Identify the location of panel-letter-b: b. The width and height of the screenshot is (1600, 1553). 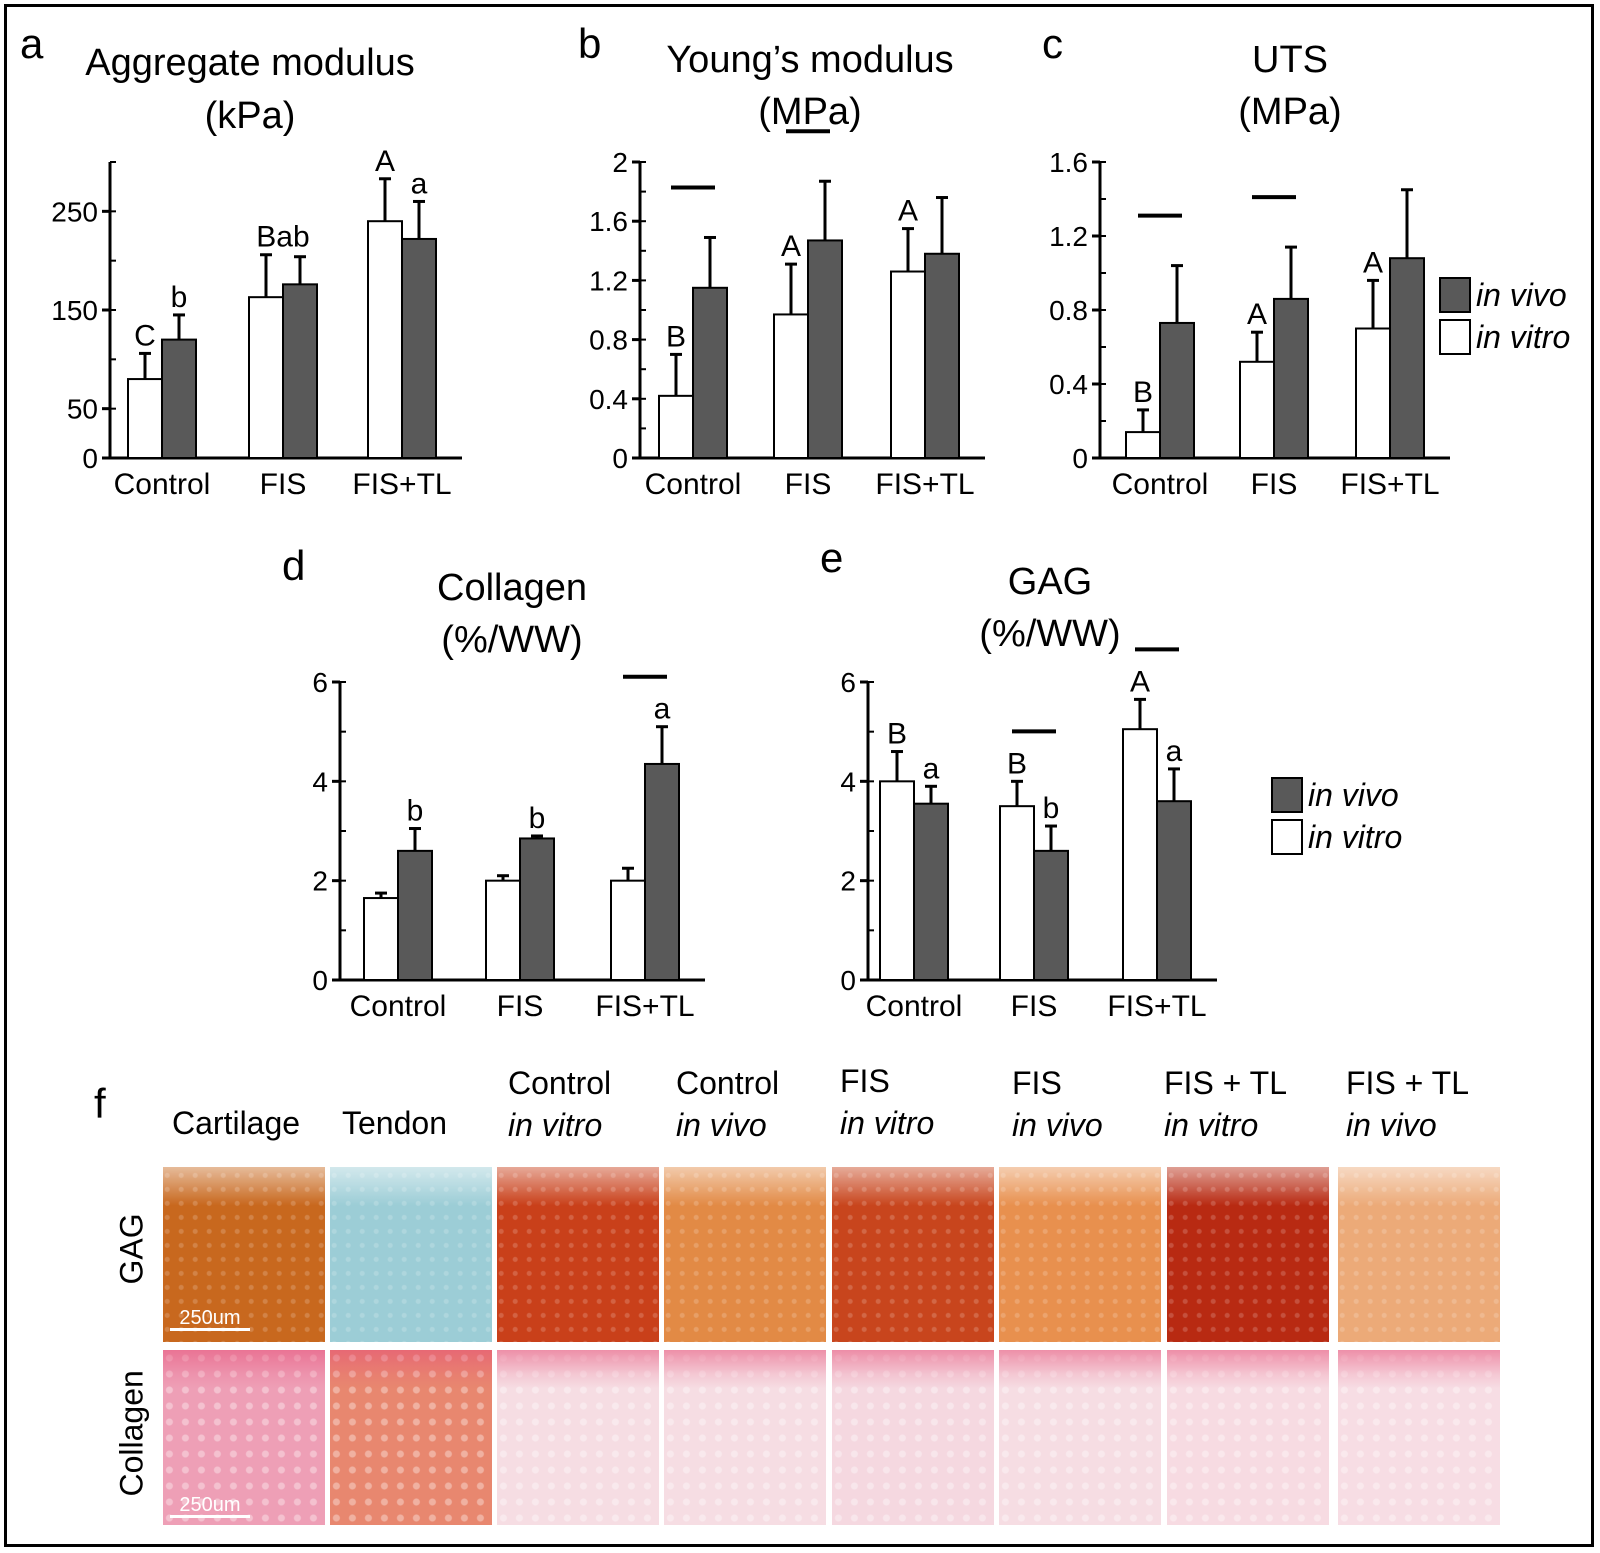
(589, 43).